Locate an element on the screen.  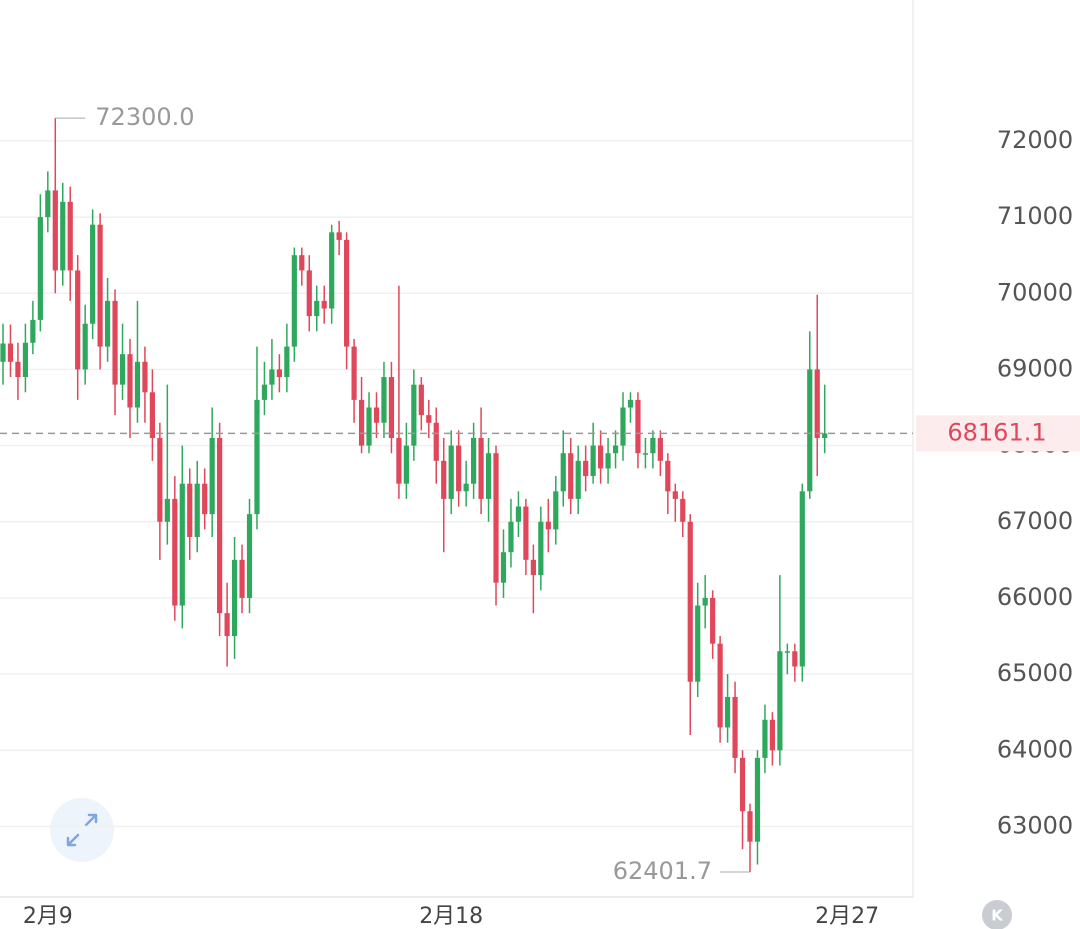
y-tick-label: 64000 is located at coordinates (1035, 749).